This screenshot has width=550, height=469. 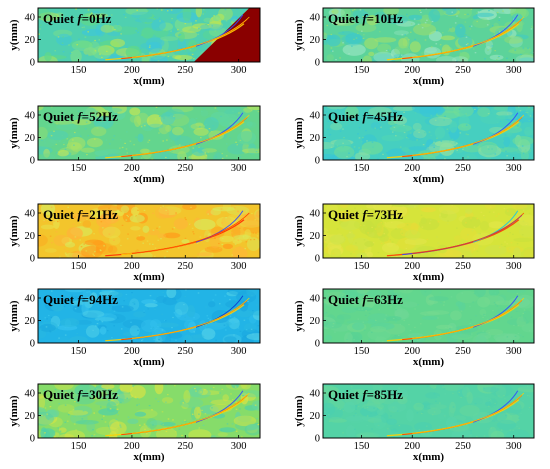 I want to click on panel-title: Quiet f=85Hz, so click(x=365, y=394).